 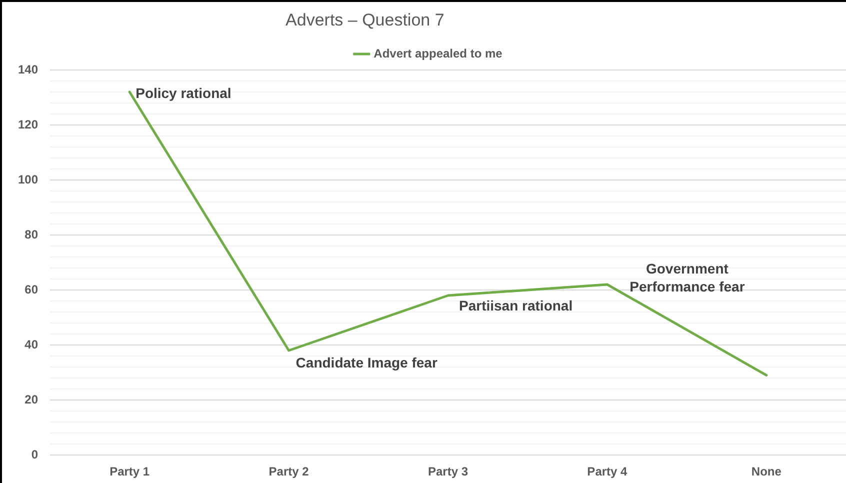 I want to click on y-tick-label: 40, so click(x=31, y=344).